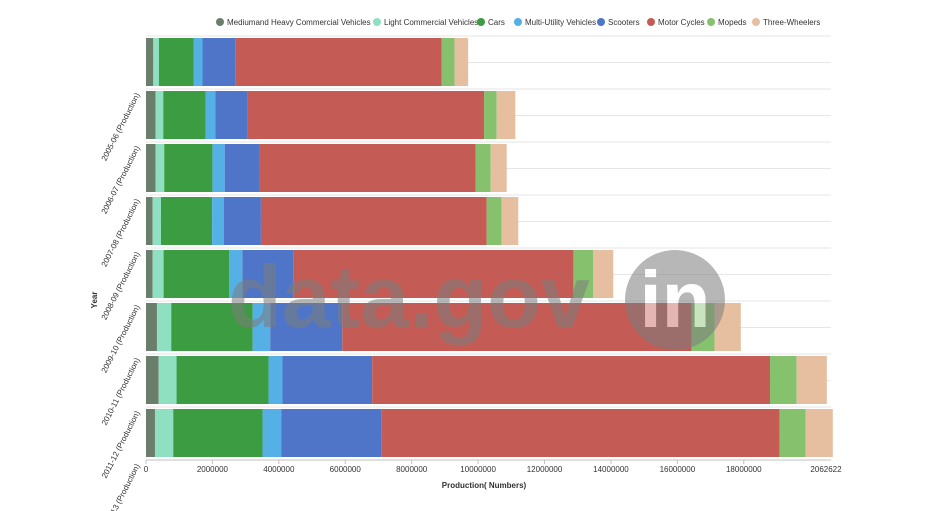 The image size is (932, 511). I want to click on legend-label: Cars, so click(496, 22).